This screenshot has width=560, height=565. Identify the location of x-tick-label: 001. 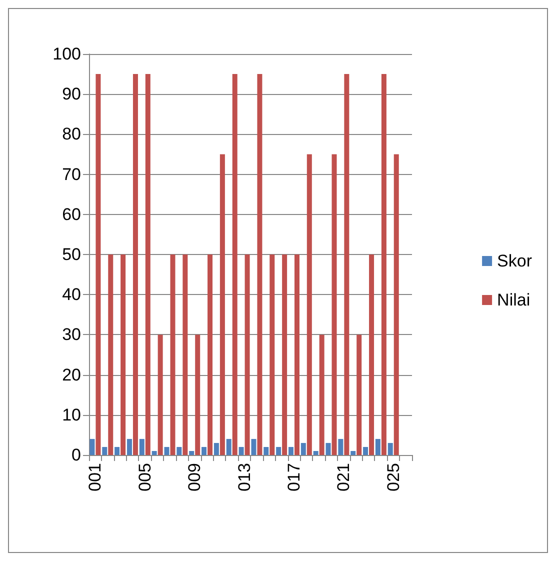
(95, 477).